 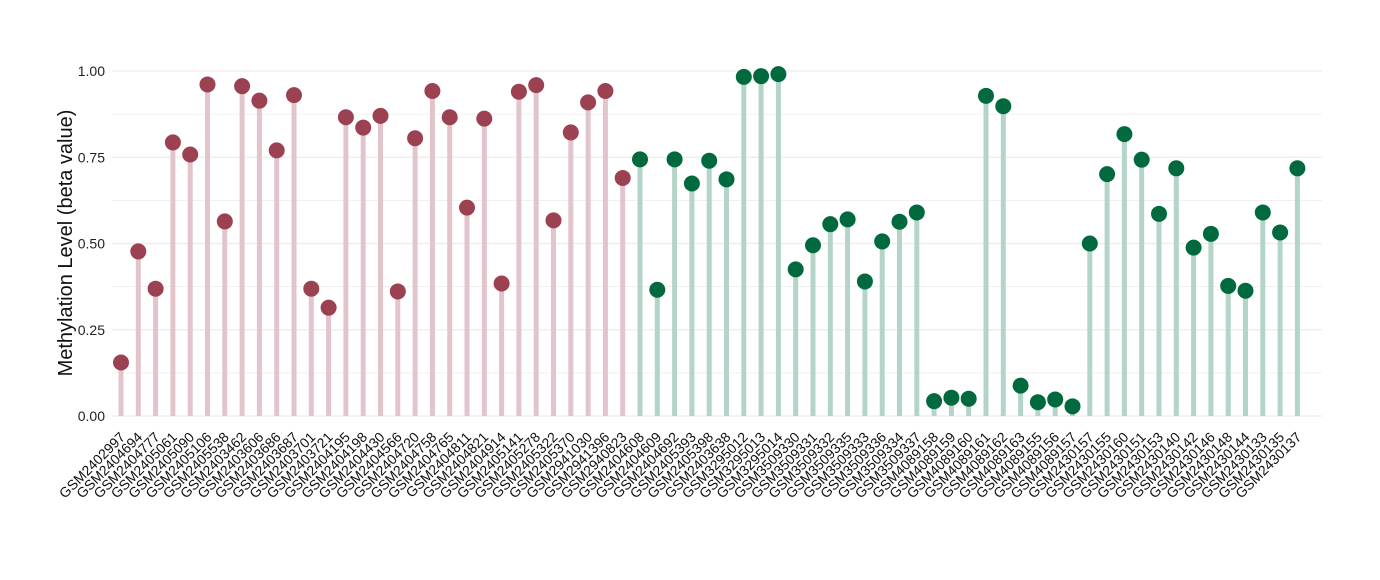 I want to click on y-tick-label: 1.00, so click(x=91, y=71).